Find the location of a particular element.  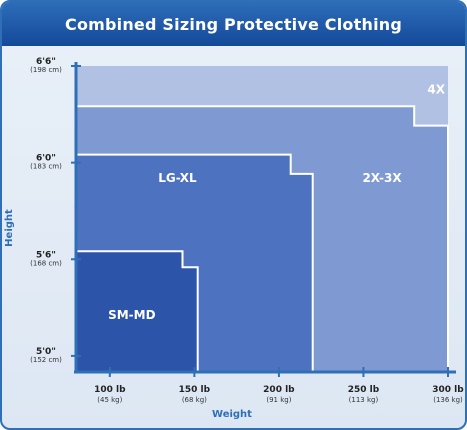

y-axis-title: Height is located at coordinates (9, 228).